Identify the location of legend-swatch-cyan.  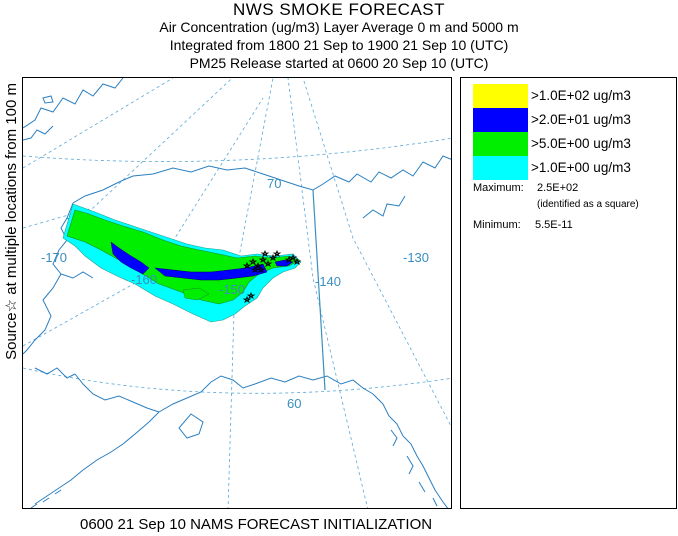
(500, 168).